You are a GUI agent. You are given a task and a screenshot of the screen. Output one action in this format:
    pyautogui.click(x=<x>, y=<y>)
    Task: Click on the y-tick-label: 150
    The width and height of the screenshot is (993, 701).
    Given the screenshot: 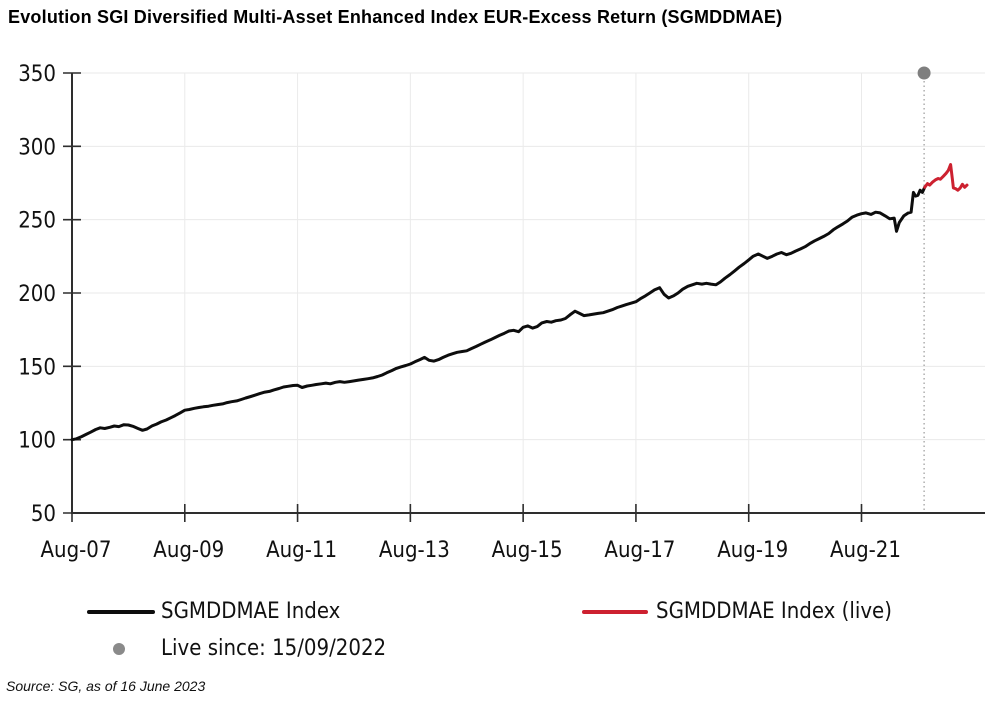 What is the action you would take?
    pyautogui.click(x=37, y=367)
    